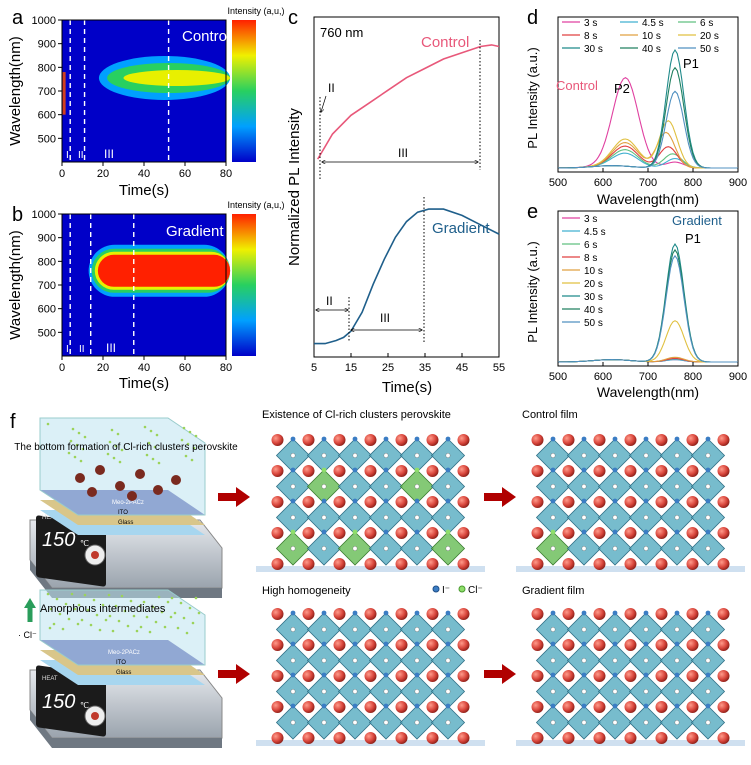 The height and width of the screenshot is (765, 751). What do you see at coordinates (648, 199) in the screenshot?
I see `x-axis-label: Wavelength(nm)` at bounding box center [648, 199].